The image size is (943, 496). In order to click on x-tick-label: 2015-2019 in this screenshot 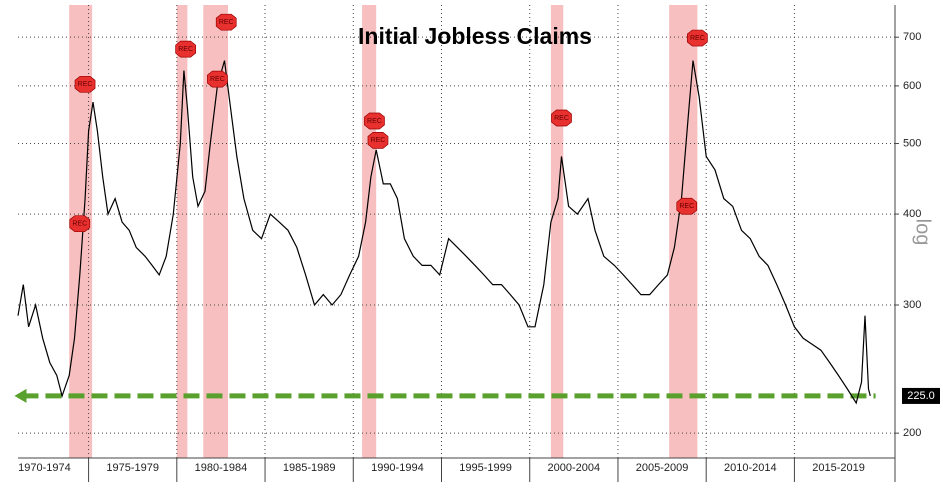, I will do `click(838, 468)`.